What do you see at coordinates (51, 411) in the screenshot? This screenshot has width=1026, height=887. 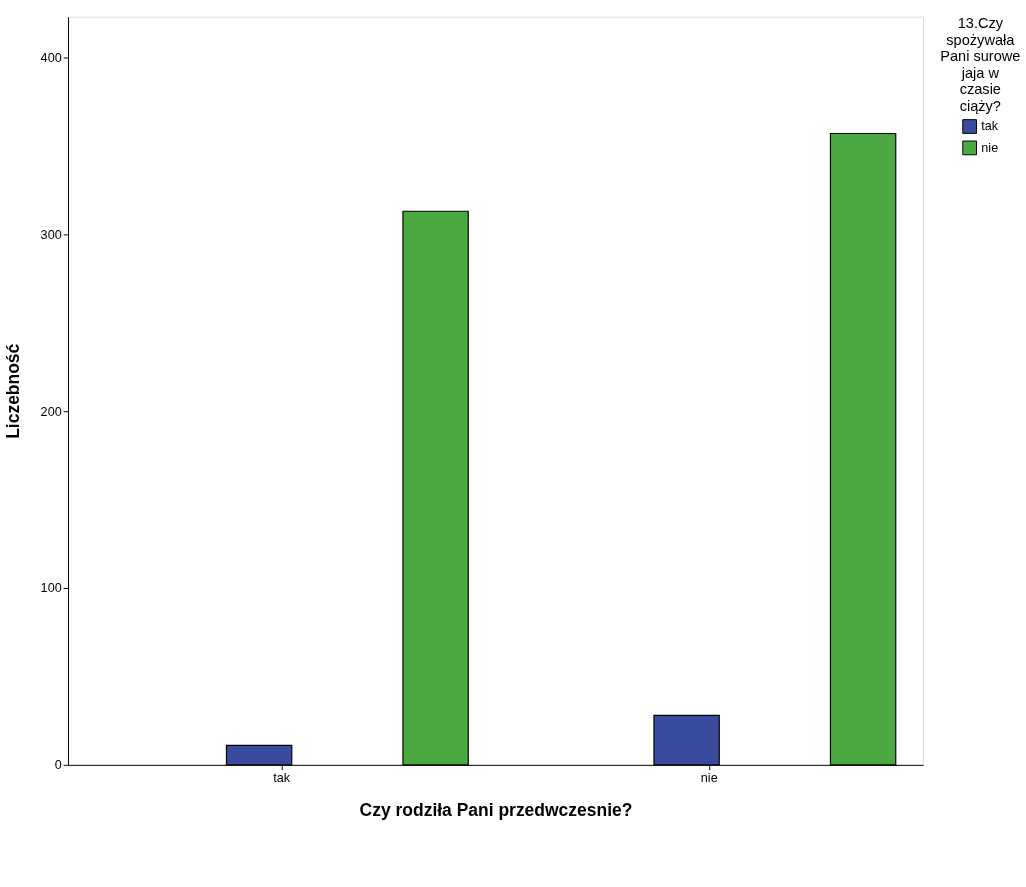 I see `y-tick-label: 200` at bounding box center [51, 411].